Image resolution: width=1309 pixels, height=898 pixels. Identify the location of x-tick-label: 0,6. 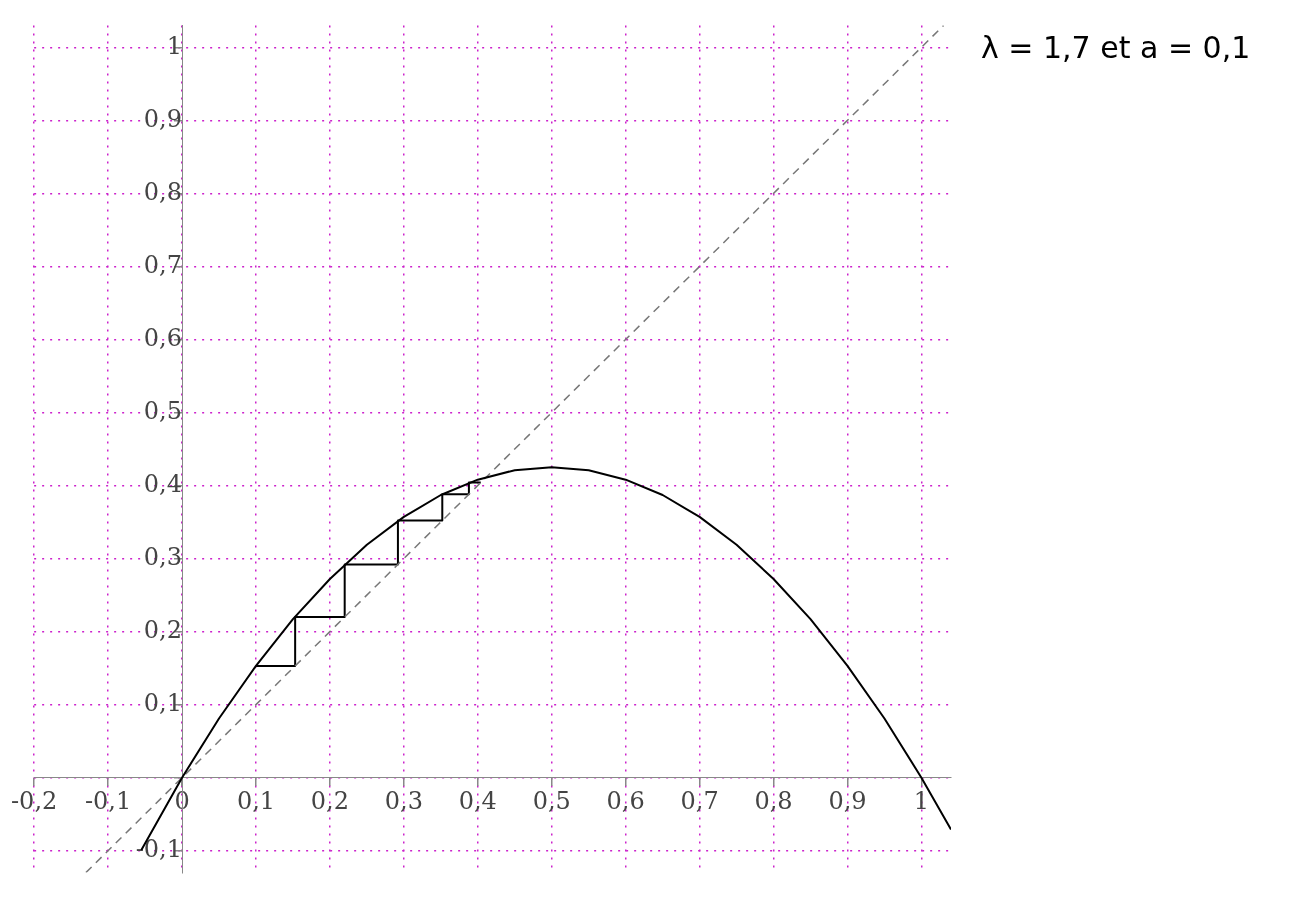
(625, 801).